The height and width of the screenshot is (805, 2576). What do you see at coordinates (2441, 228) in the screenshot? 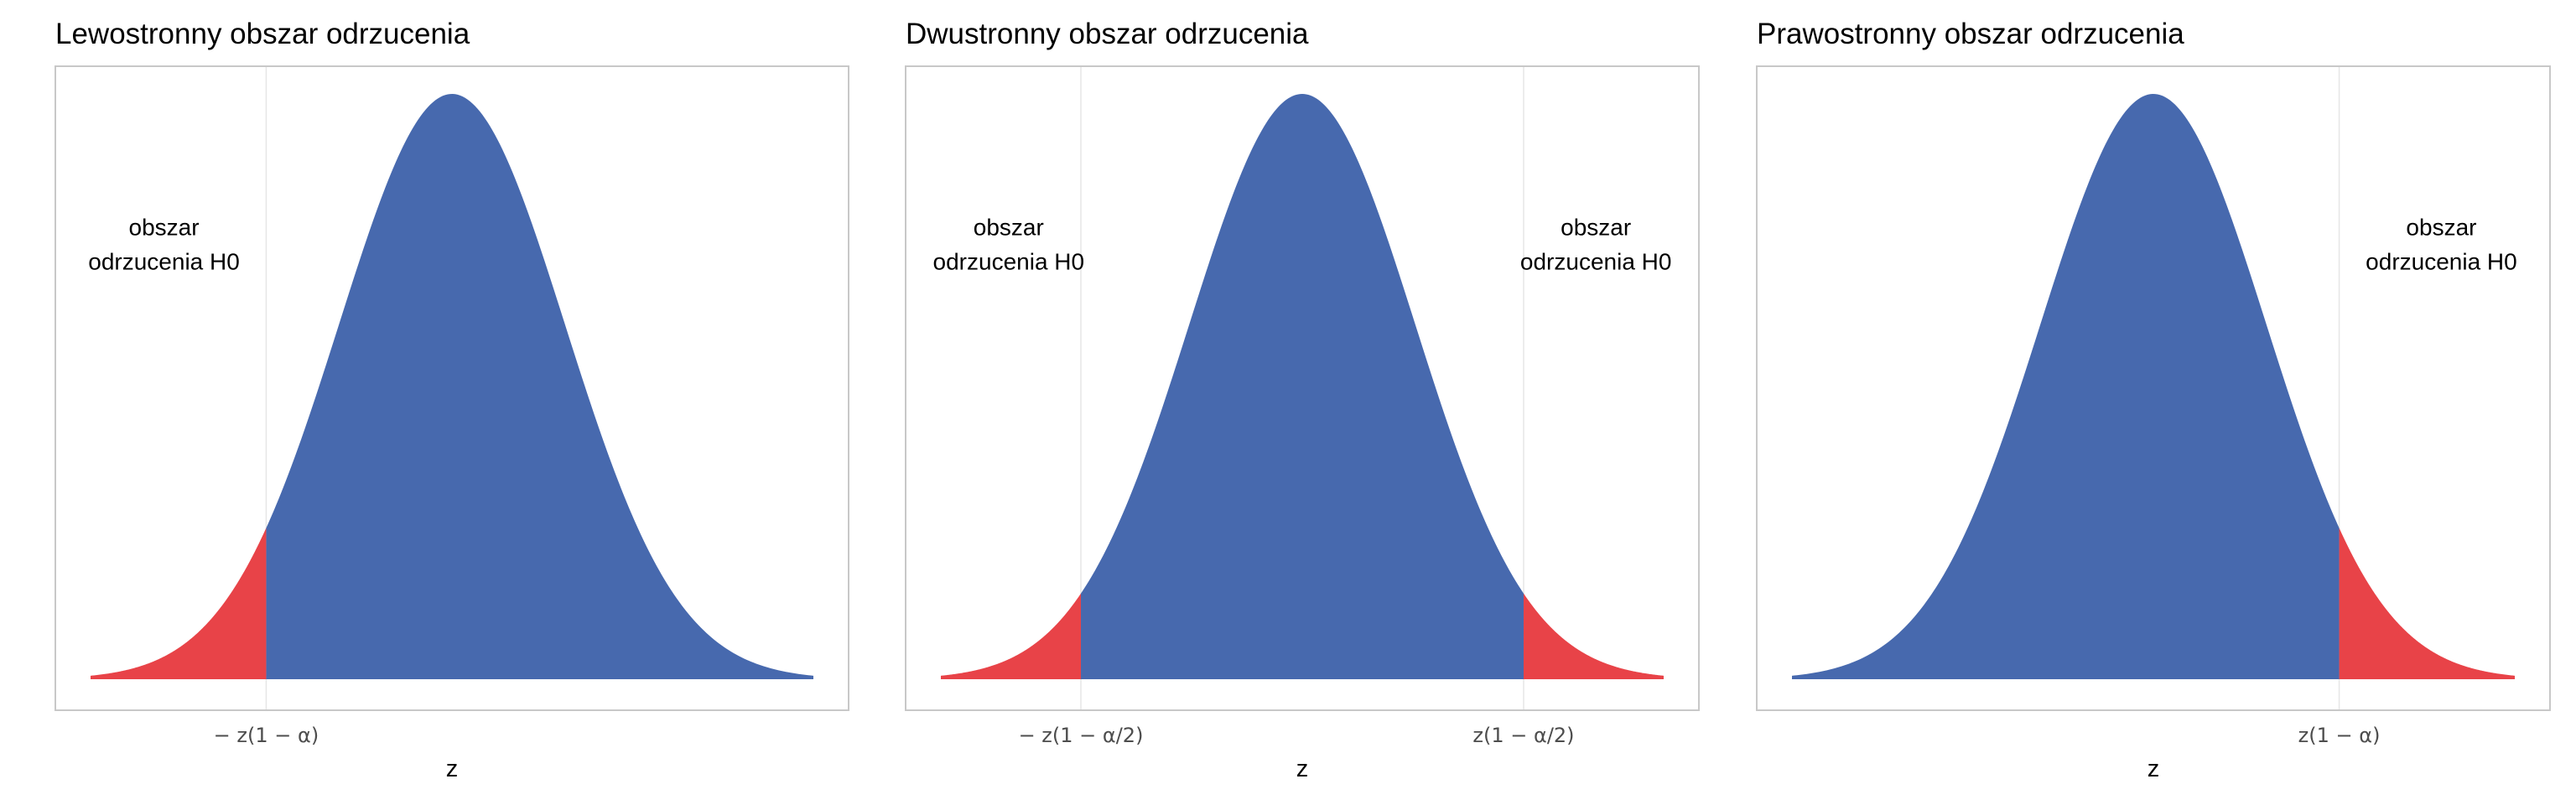
I see `panel-3-annotation-1-line-1: obszar` at bounding box center [2441, 228].